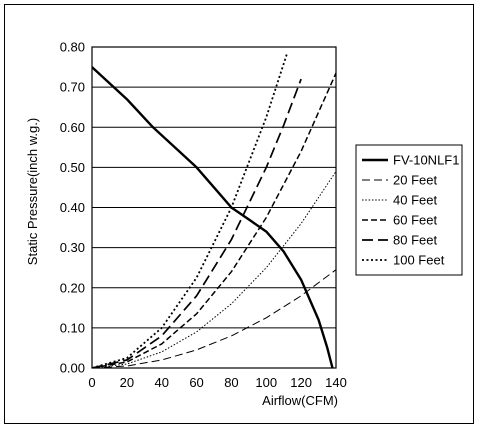 The image size is (480, 430). What do you see at coordinates (301, 382) in the screenshot?
I see `x-tick-label: 120` at bounding box center [301, 382].